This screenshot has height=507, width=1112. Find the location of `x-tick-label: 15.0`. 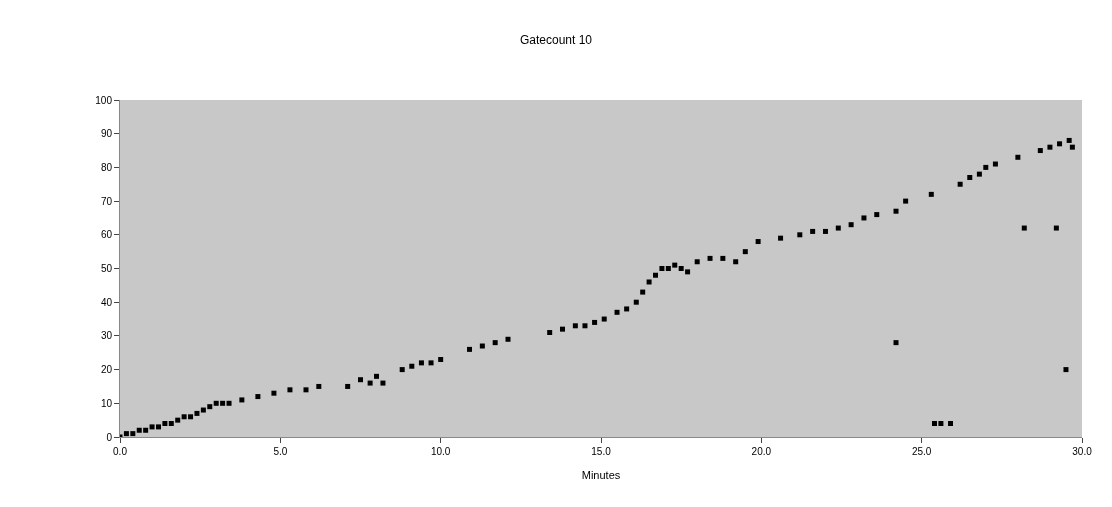

x-tick-label: 15.0 is located at coordinates (601, 451).